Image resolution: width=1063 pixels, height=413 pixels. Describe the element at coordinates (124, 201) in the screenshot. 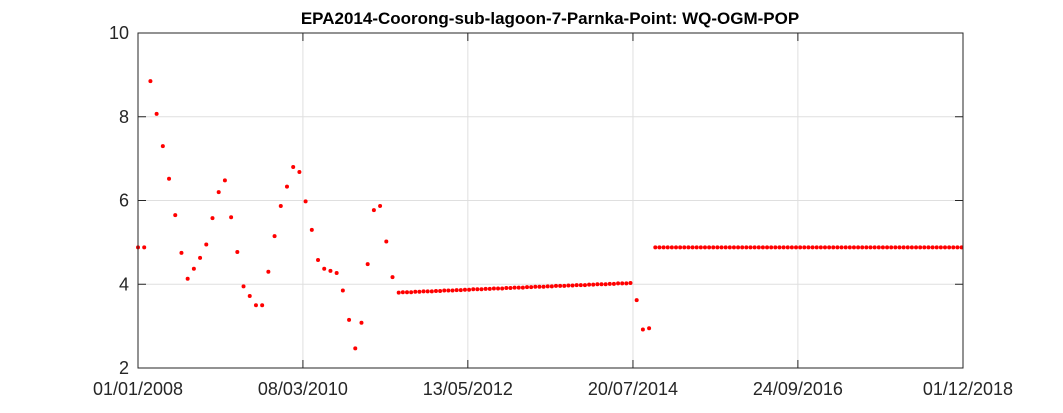

I see `y-tick-label: 6` at that location.